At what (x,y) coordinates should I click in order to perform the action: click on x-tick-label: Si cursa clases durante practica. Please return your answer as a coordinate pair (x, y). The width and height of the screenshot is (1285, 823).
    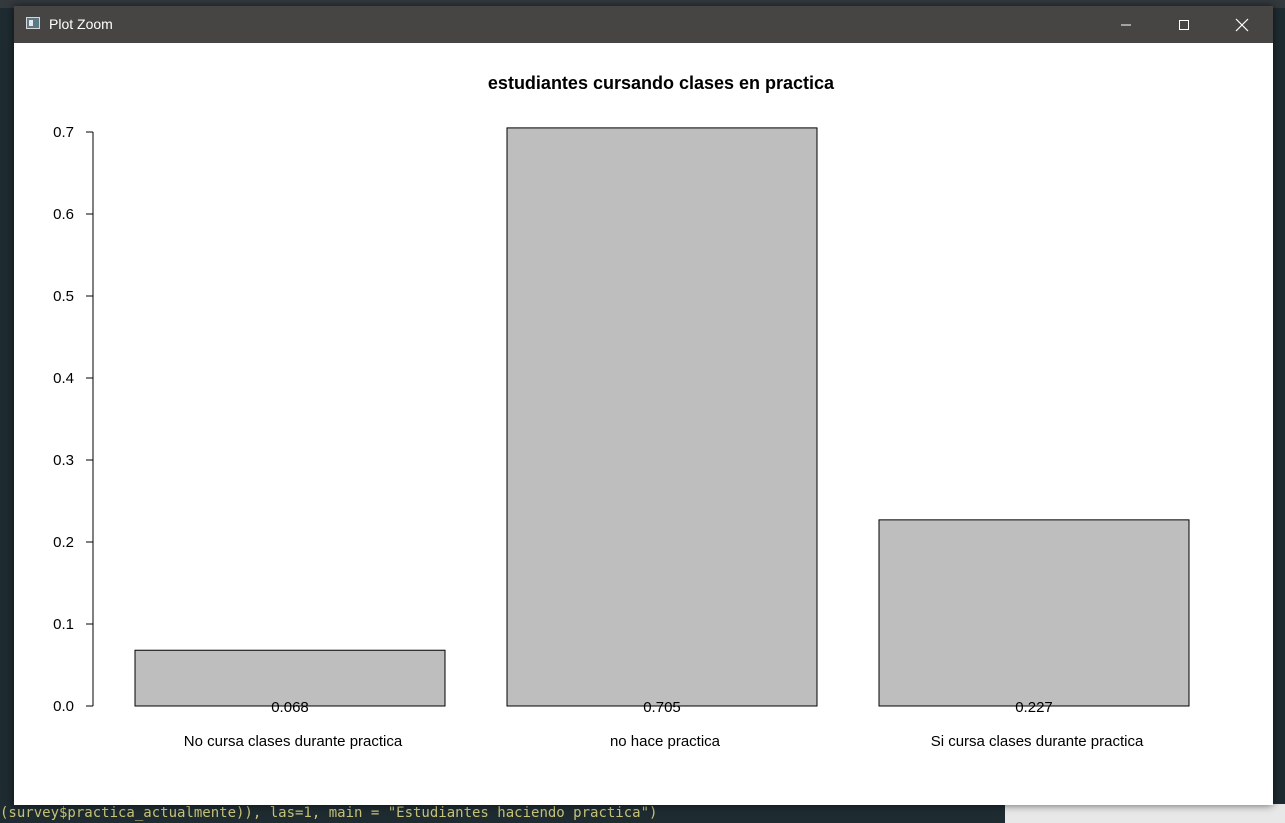
    Looking at the image, I should click on (1037, 741).